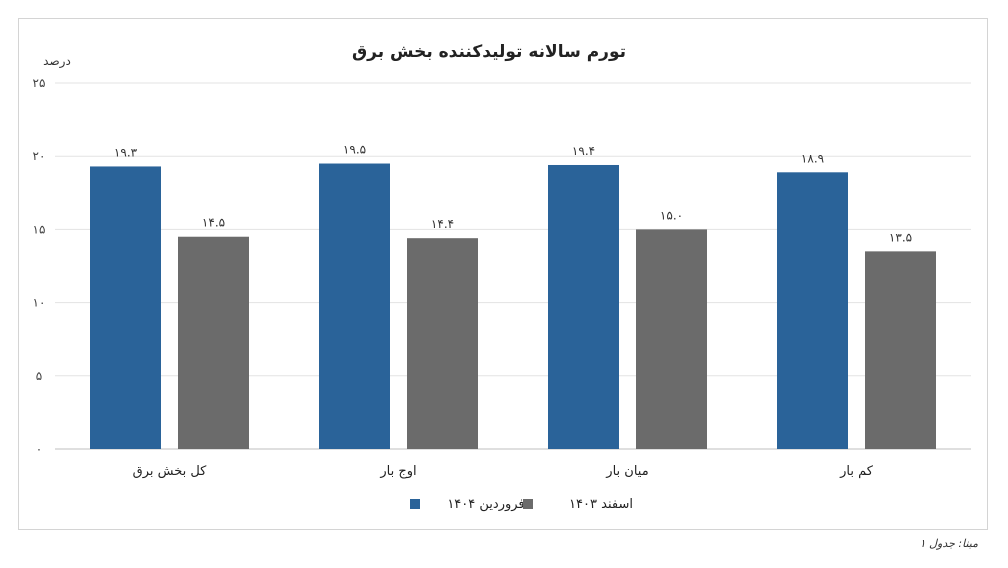  I want to click on category-label: اوج بار, so click(397, 471).